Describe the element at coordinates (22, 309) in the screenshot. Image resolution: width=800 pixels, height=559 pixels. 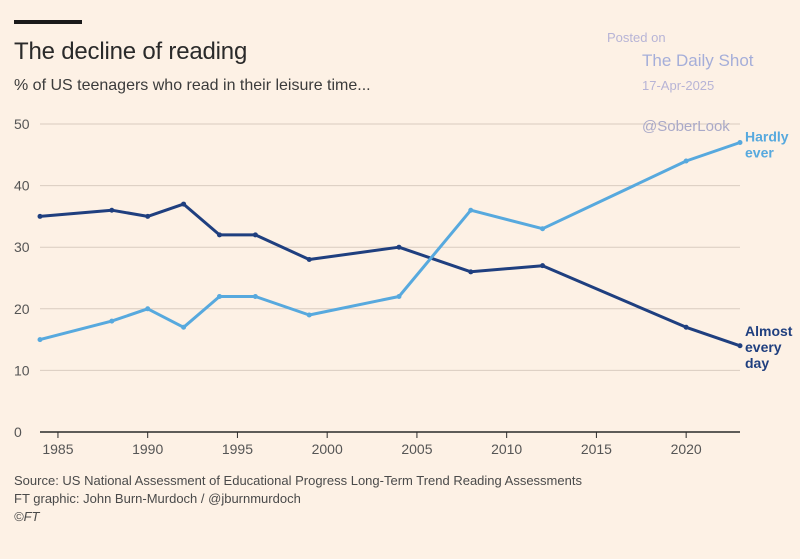
I see `y-tick-label: 20` at that location.